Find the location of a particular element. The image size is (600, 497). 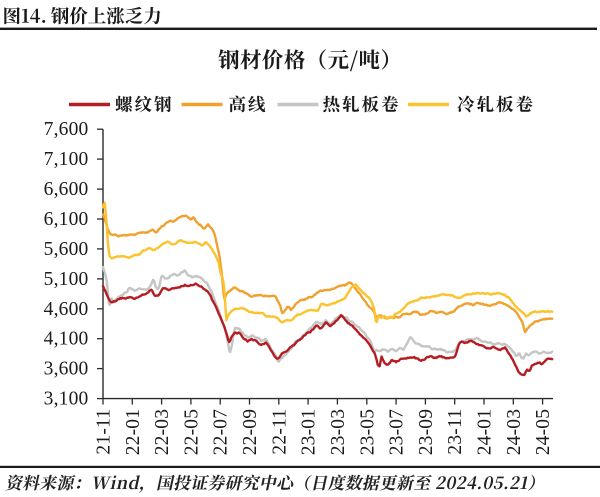

svg-text: 23-01 is located at coordinates (309, 432).